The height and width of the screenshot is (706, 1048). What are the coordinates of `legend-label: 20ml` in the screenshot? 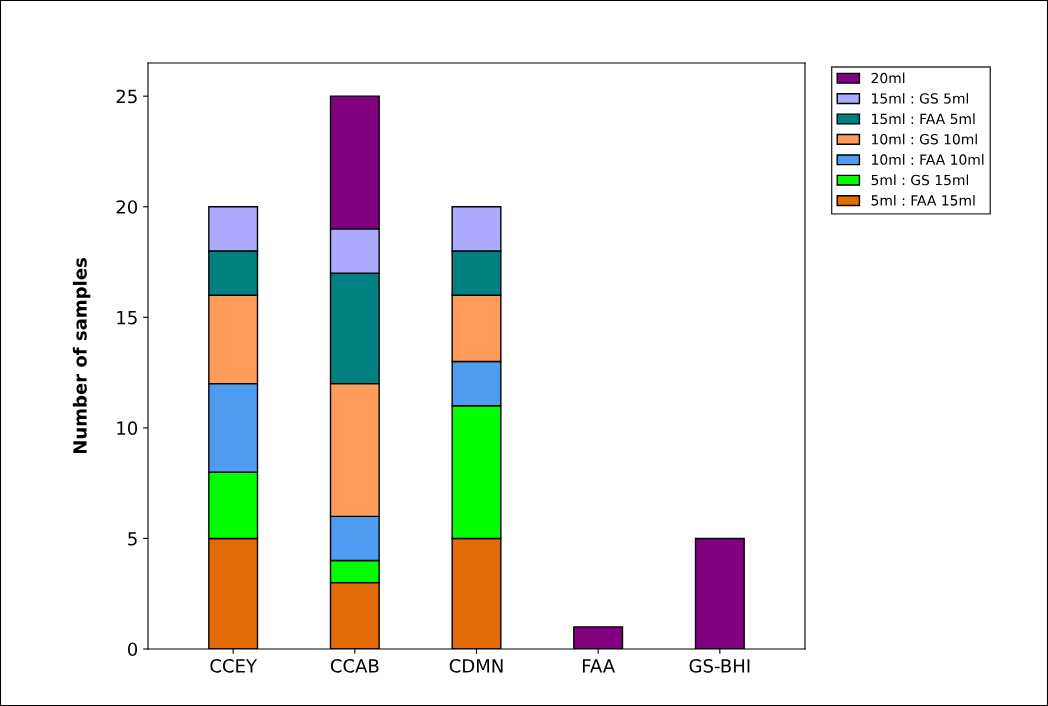 It's located at (888, 78).